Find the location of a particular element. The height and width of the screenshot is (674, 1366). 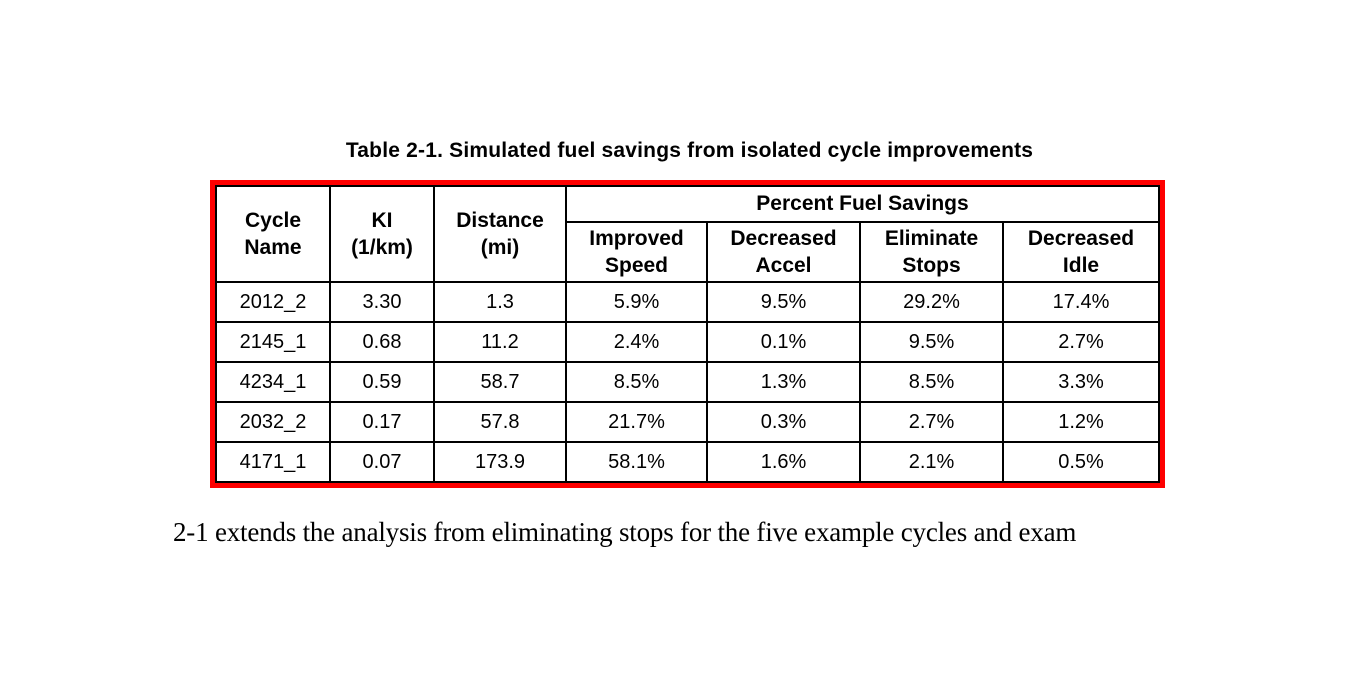

cell-eliminate-stops: 29.2% is located at coordinates (931, 302).